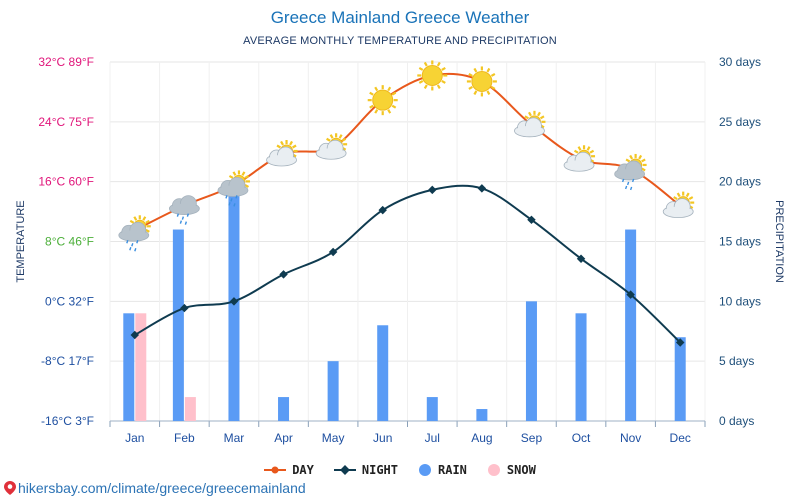 Image resolution: width=800 pixels, height=500 pixels. What do you see at coordinates (532, 438) in the screenshot?
I see `x-tick-label: Sep` at bounding box center [532, 438].